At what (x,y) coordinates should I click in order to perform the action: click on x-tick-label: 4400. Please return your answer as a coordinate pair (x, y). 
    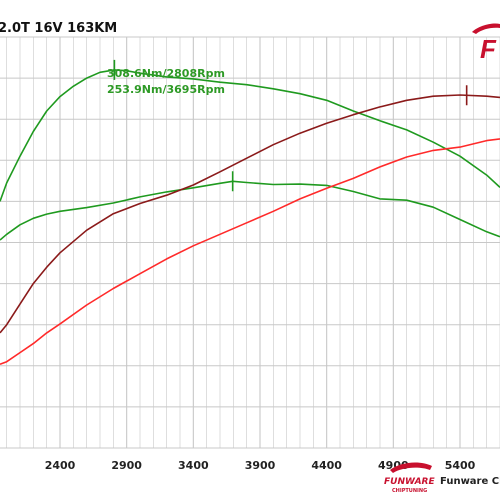
    Looking at the image, I should click on (326, 465).